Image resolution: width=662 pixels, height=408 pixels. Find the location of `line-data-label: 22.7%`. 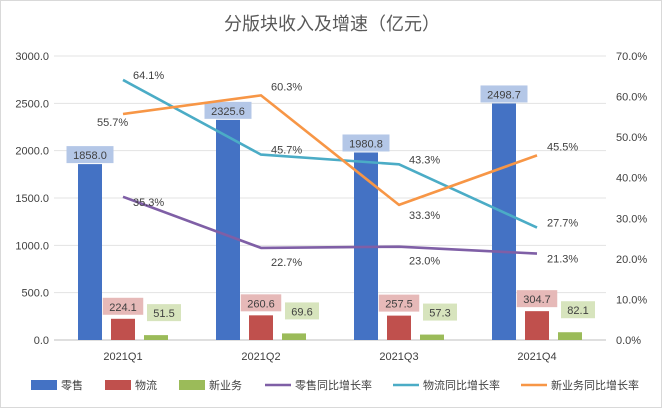

line-data-label: 22.7% is located at coordinates (286, 263).